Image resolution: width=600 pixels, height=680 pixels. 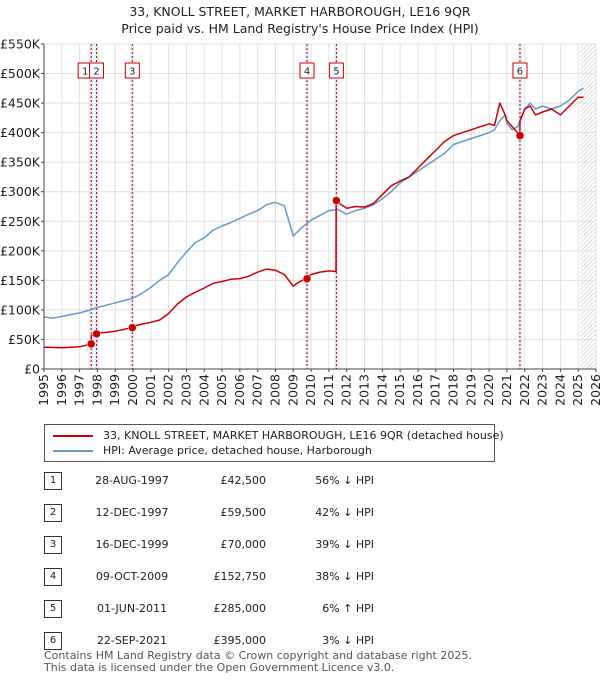 I want to click on x-tick-label: 2006, so click(x=239, y=390).